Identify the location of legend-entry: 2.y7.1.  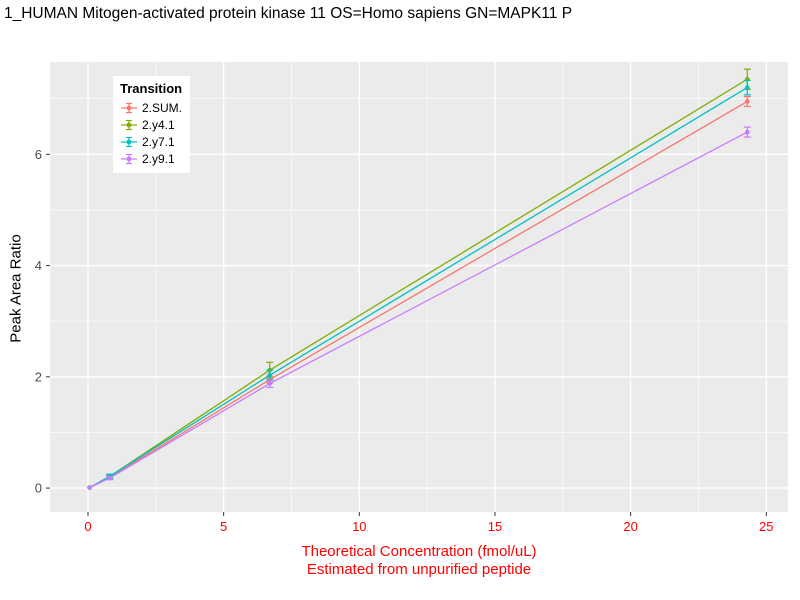
(151, 141).